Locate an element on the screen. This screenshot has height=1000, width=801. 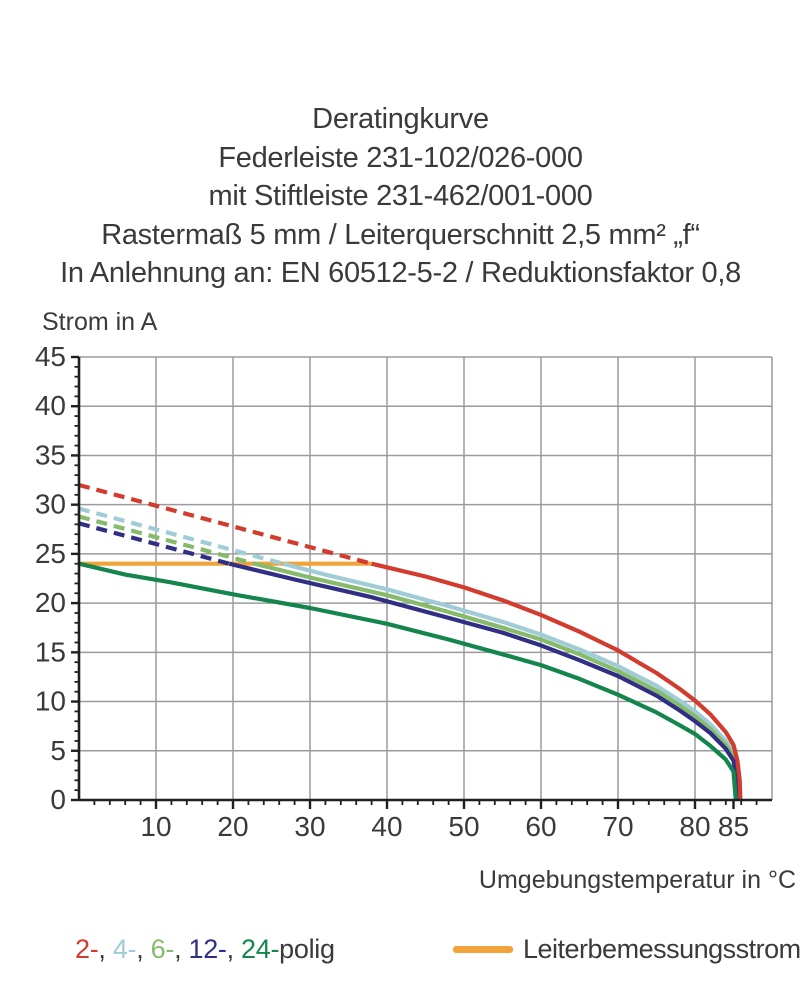
curve-4-polig-erhoehter-bereich- is located at coordinates (181, 536).